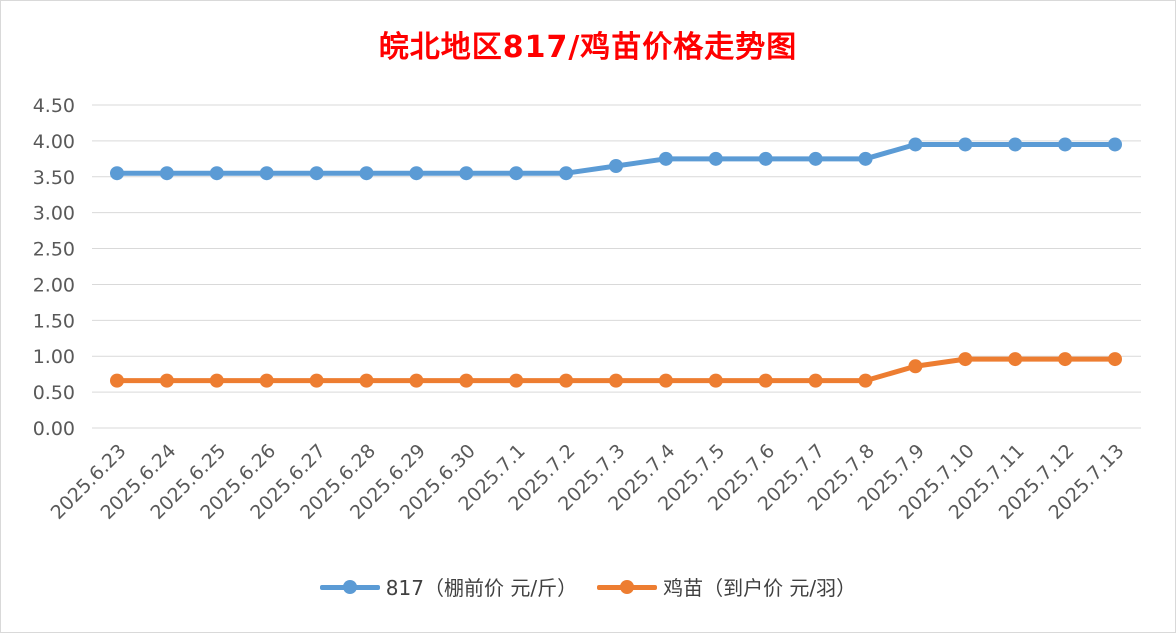  Describe the element at coordinates (54, 178) in the screenshot. I see `y-tick-label: 3.50` at that location.